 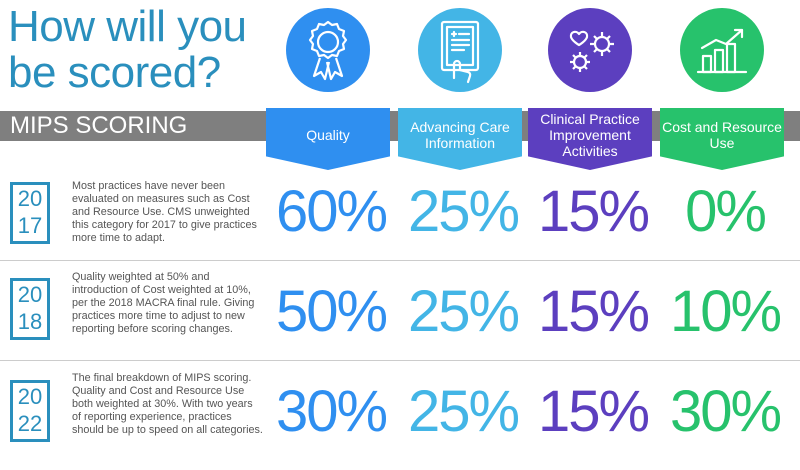 What do you see at coordinates (463, 211) in the screenshot?
I see `aci-percent-2017: 25%` at bounding box center [463, 211].